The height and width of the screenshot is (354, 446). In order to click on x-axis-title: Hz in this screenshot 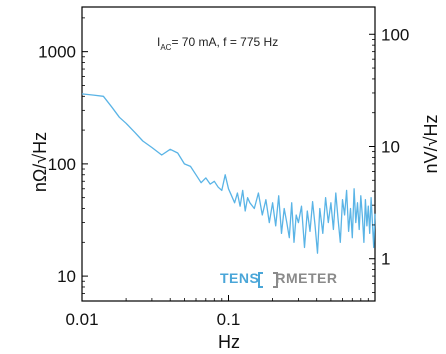, I will do `click(229, 342)`.